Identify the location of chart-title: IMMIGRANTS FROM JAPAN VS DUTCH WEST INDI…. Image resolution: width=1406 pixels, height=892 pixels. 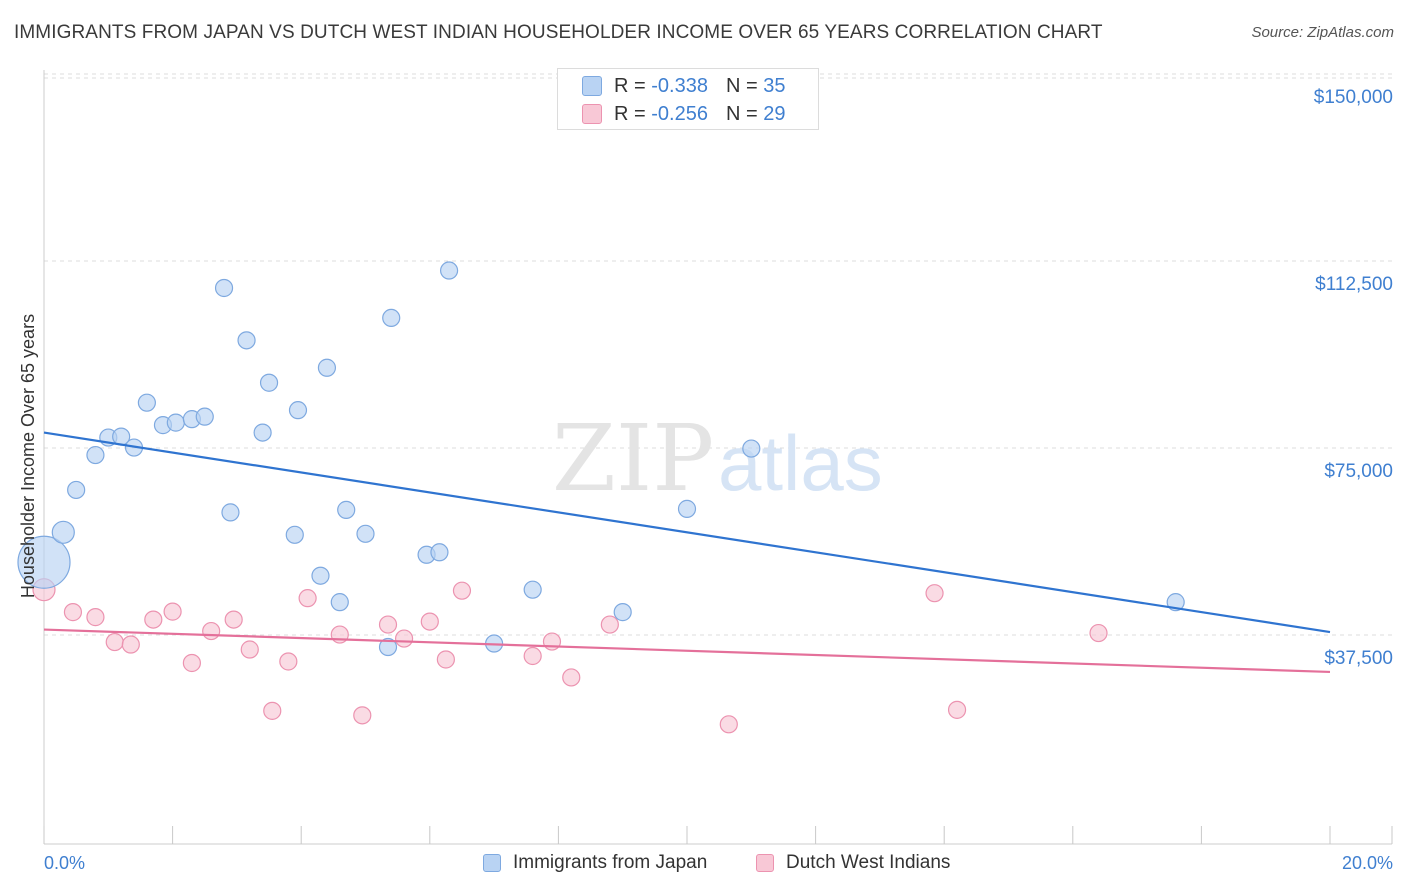
(558, 32).